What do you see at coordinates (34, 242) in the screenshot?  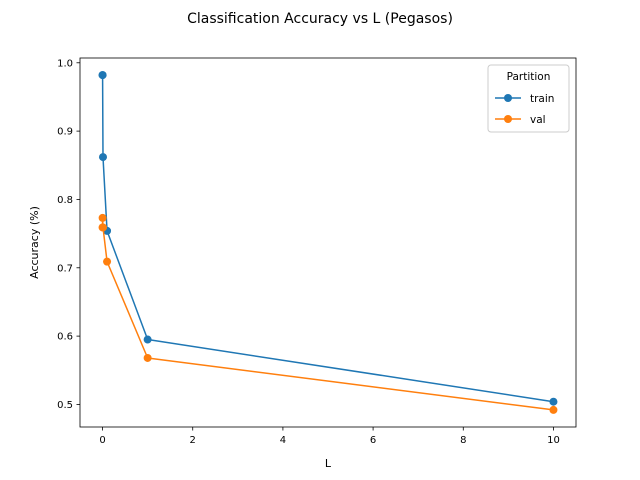 I see `y-axis-label: Accuracy (%)` at bounding box center [34, 242].